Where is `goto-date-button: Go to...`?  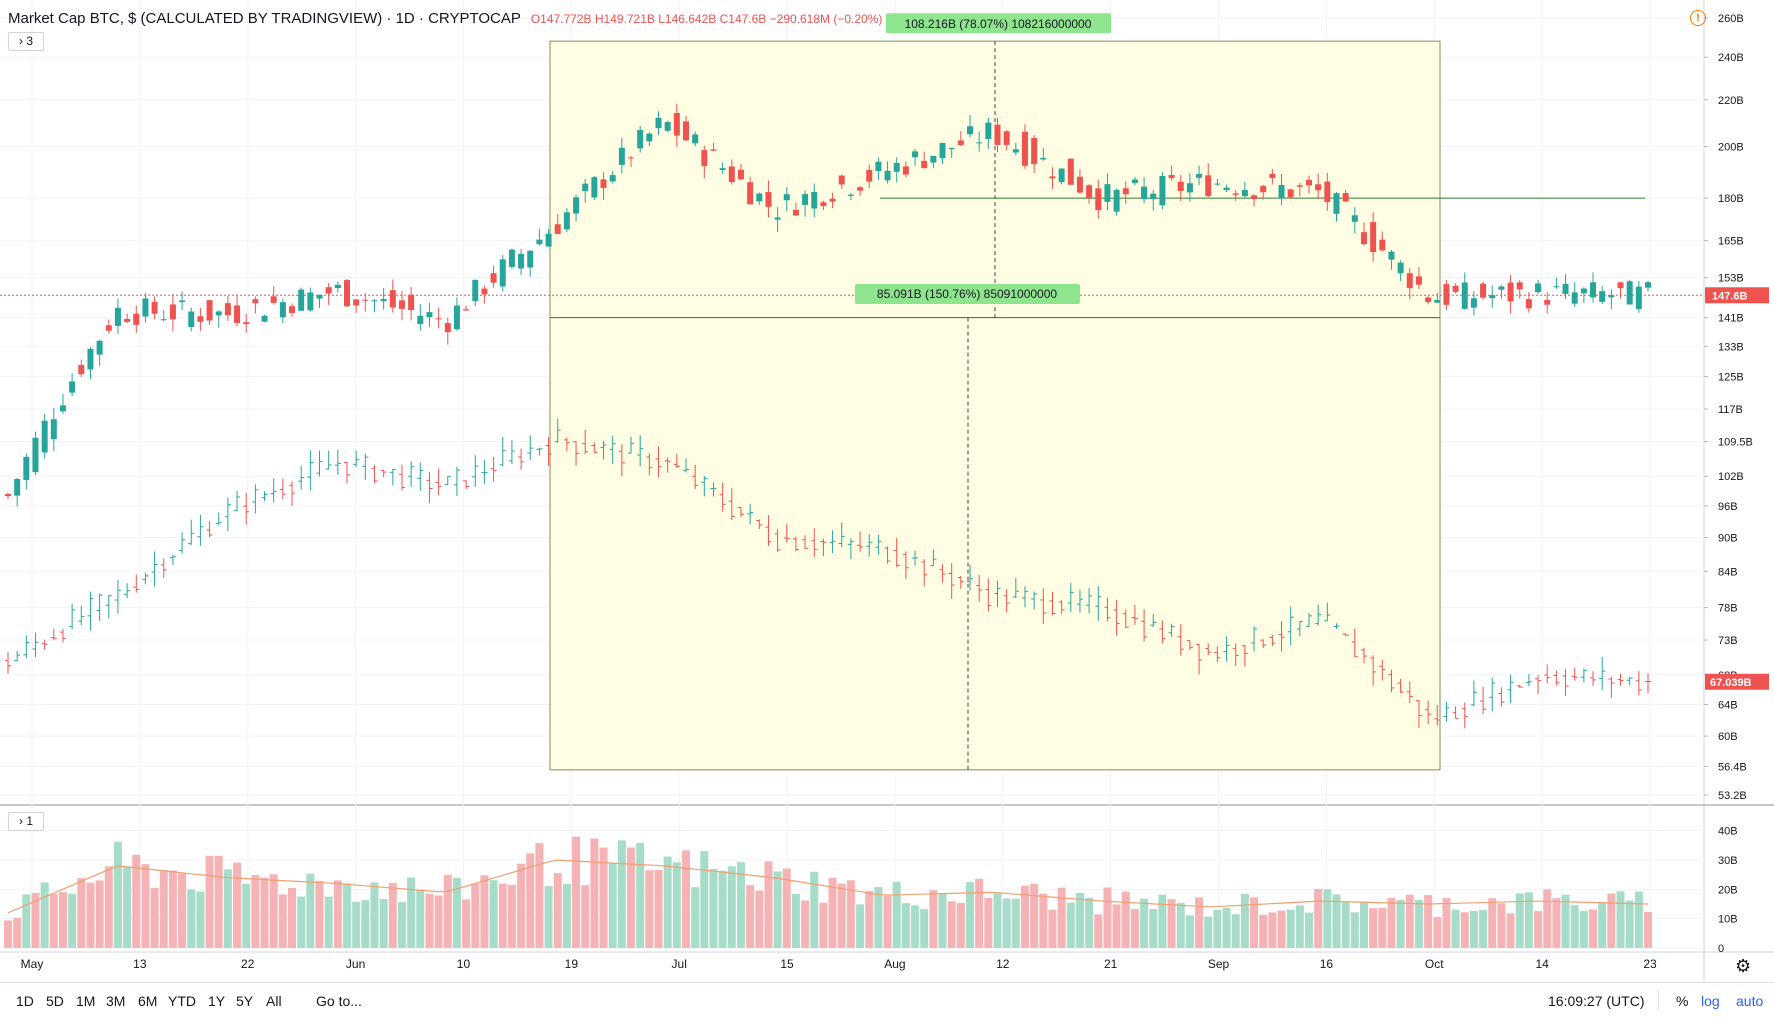 goto-date-button: Go to... is located at coordinates (339, 1001).